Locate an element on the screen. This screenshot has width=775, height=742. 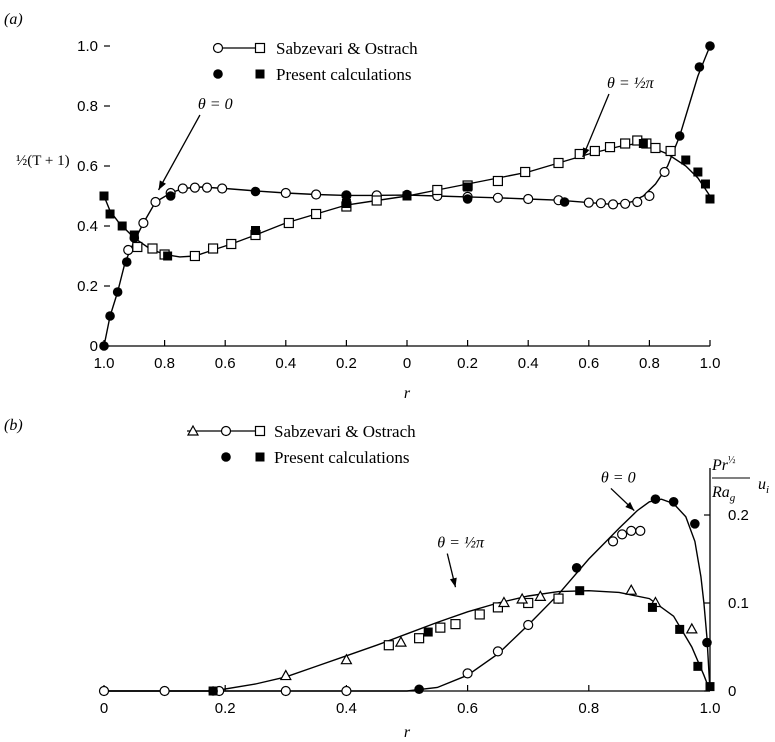
y-label-ra: Rag is located at coordinates (723, 494).